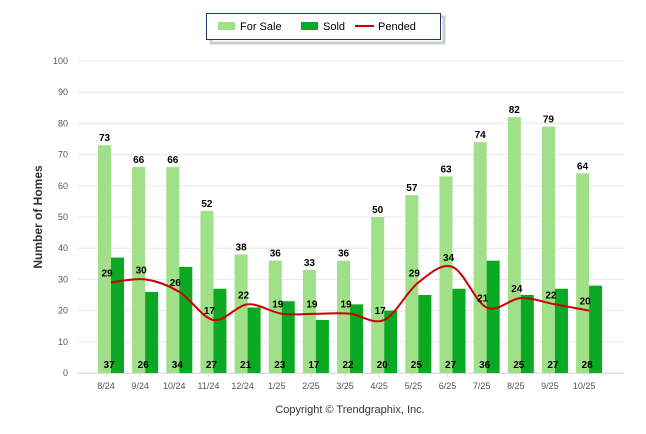 The image size is (646, 434). What do you see at coordinates (412, 188) in the screenshot?
I see `for-sale-data-label: 57` at bounding box center [412, 188].